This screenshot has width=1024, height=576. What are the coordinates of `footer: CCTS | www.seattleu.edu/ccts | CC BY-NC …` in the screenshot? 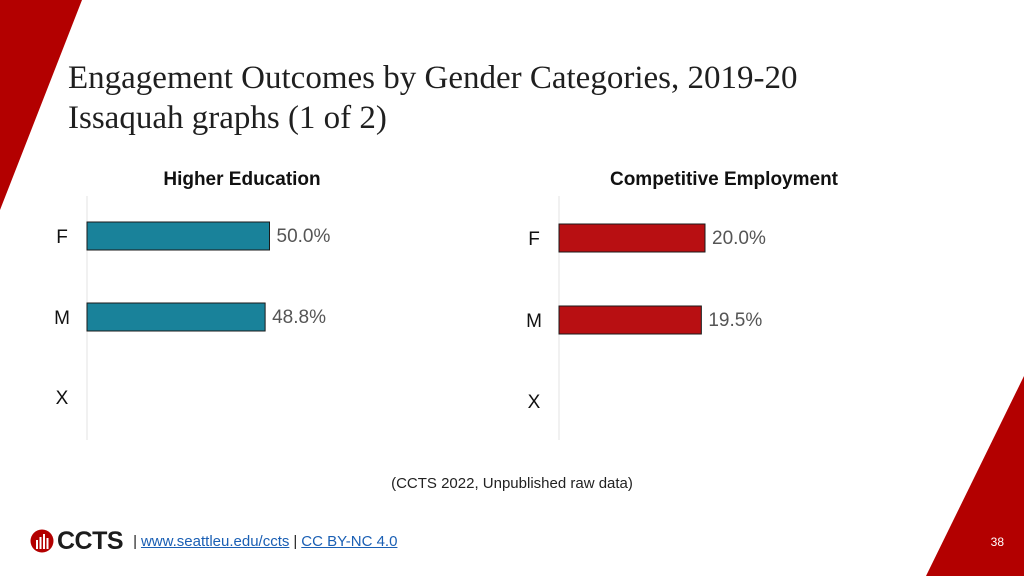 It's located at (214, 541).